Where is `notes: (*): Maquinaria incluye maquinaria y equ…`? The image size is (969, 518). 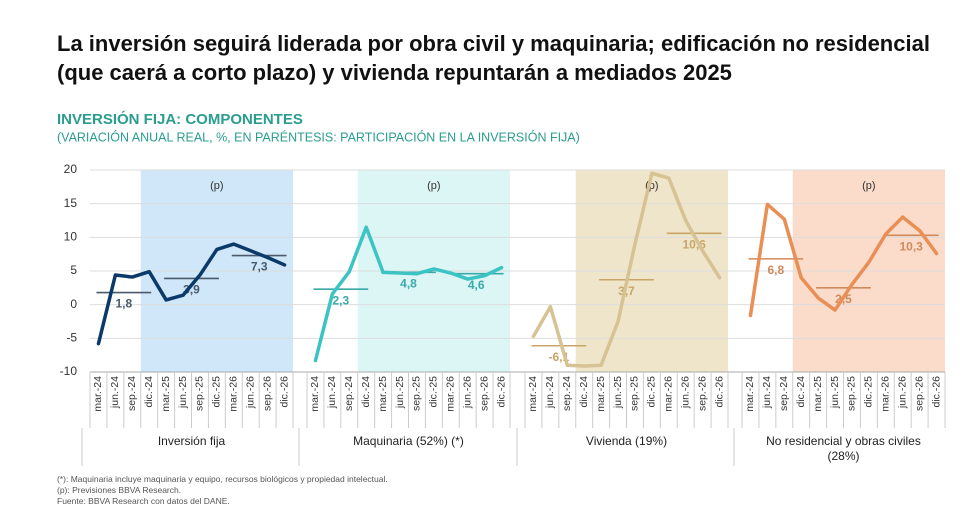 notes: (*): Maquinaria incluye maquinaria y equ… is located at coordinates (222, 490).